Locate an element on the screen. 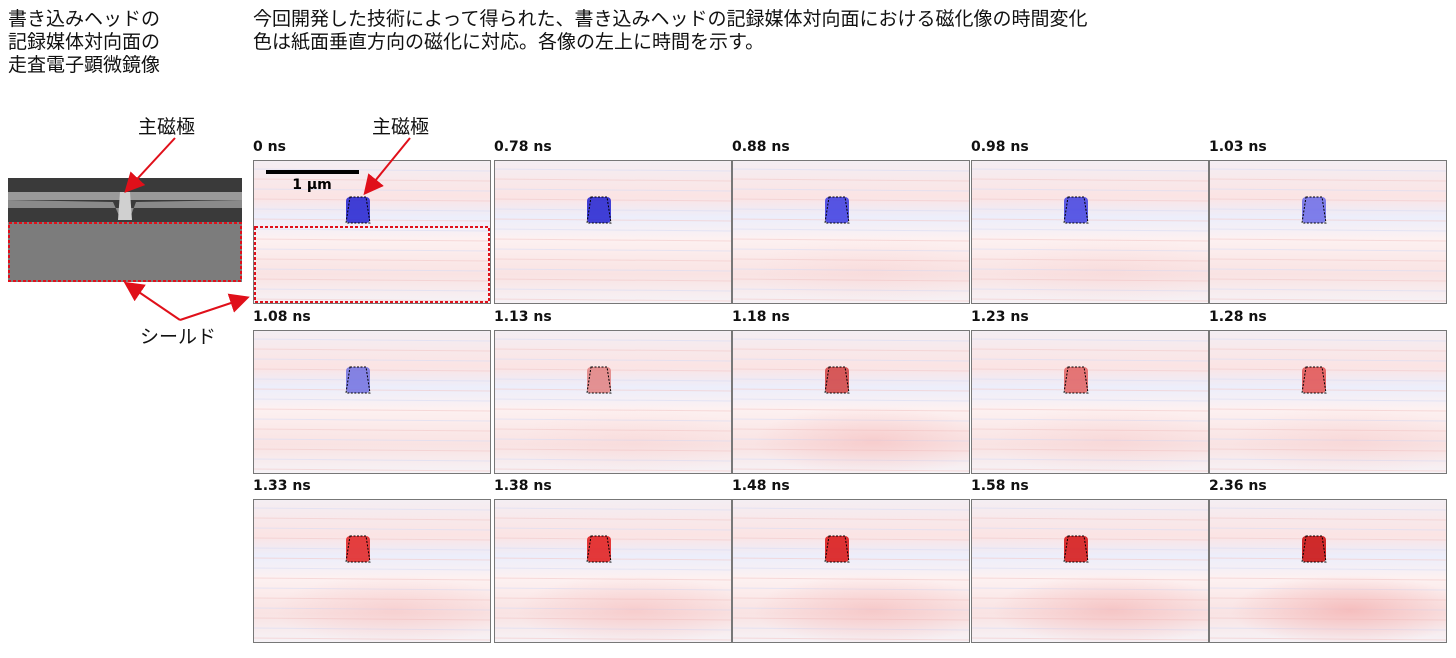 Image resolution: width=1456 pixels, height=658 pixels. time-label: 1.38 ns is located at coordinates (523, 486).